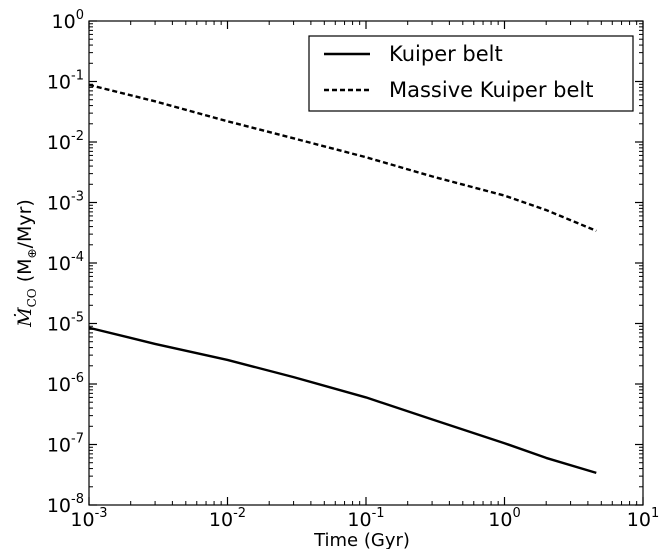 This screenshot has height=549, width=670. What do you see at coordinates (504, 518) in the screenshot?
I see `x-tick-label: 10⁰` at bounding box center [504, 518].